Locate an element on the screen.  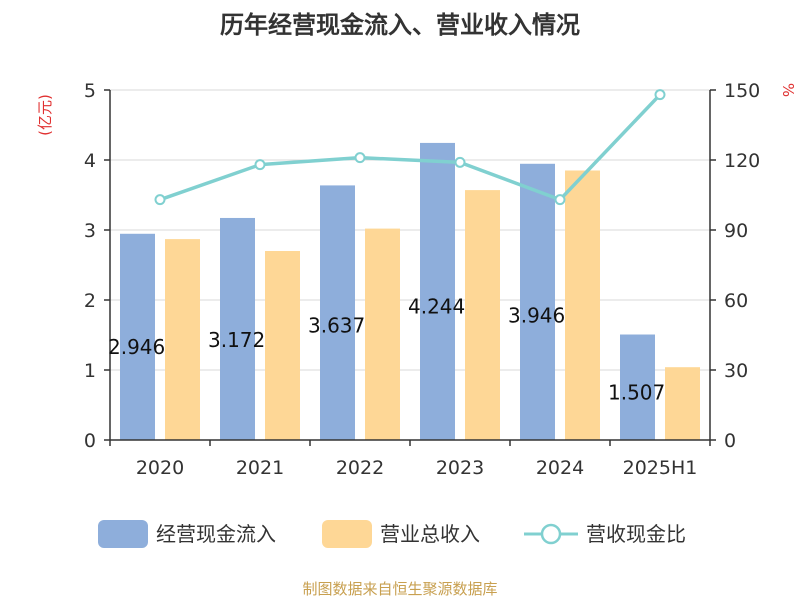
right-axis-unit: % is located at coordinates (788, 90).